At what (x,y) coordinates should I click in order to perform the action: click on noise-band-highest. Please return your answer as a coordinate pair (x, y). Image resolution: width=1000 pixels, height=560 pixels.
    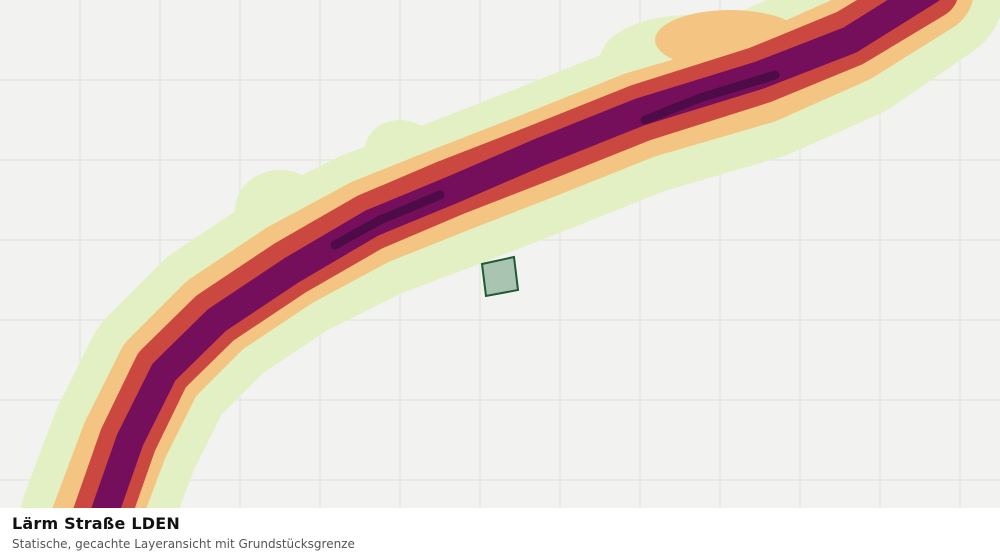
    Looking at the image, I should click on (555, 160).